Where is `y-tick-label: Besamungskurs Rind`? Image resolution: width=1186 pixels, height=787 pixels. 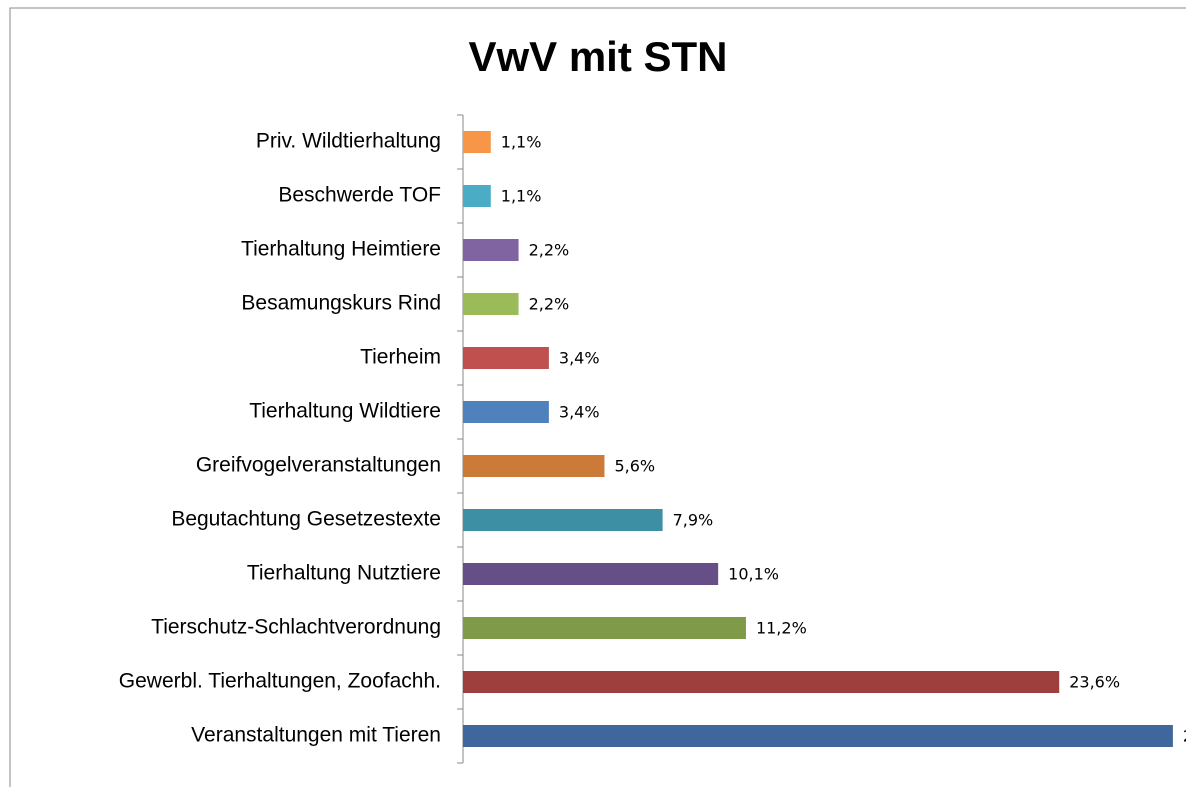
y-tick-label: Besamungskurs Rind is located at coordinates (341, 303).